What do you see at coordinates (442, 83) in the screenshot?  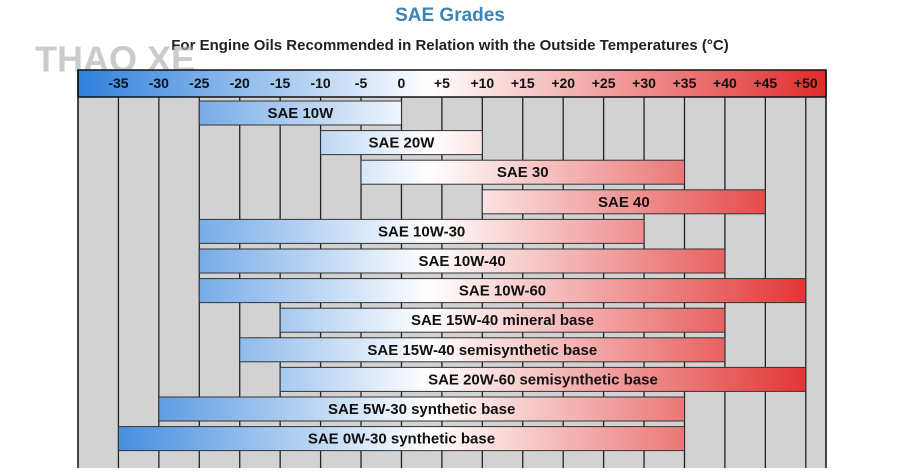 I see `x-tick-label: +5` at bounding box center [442, 83].